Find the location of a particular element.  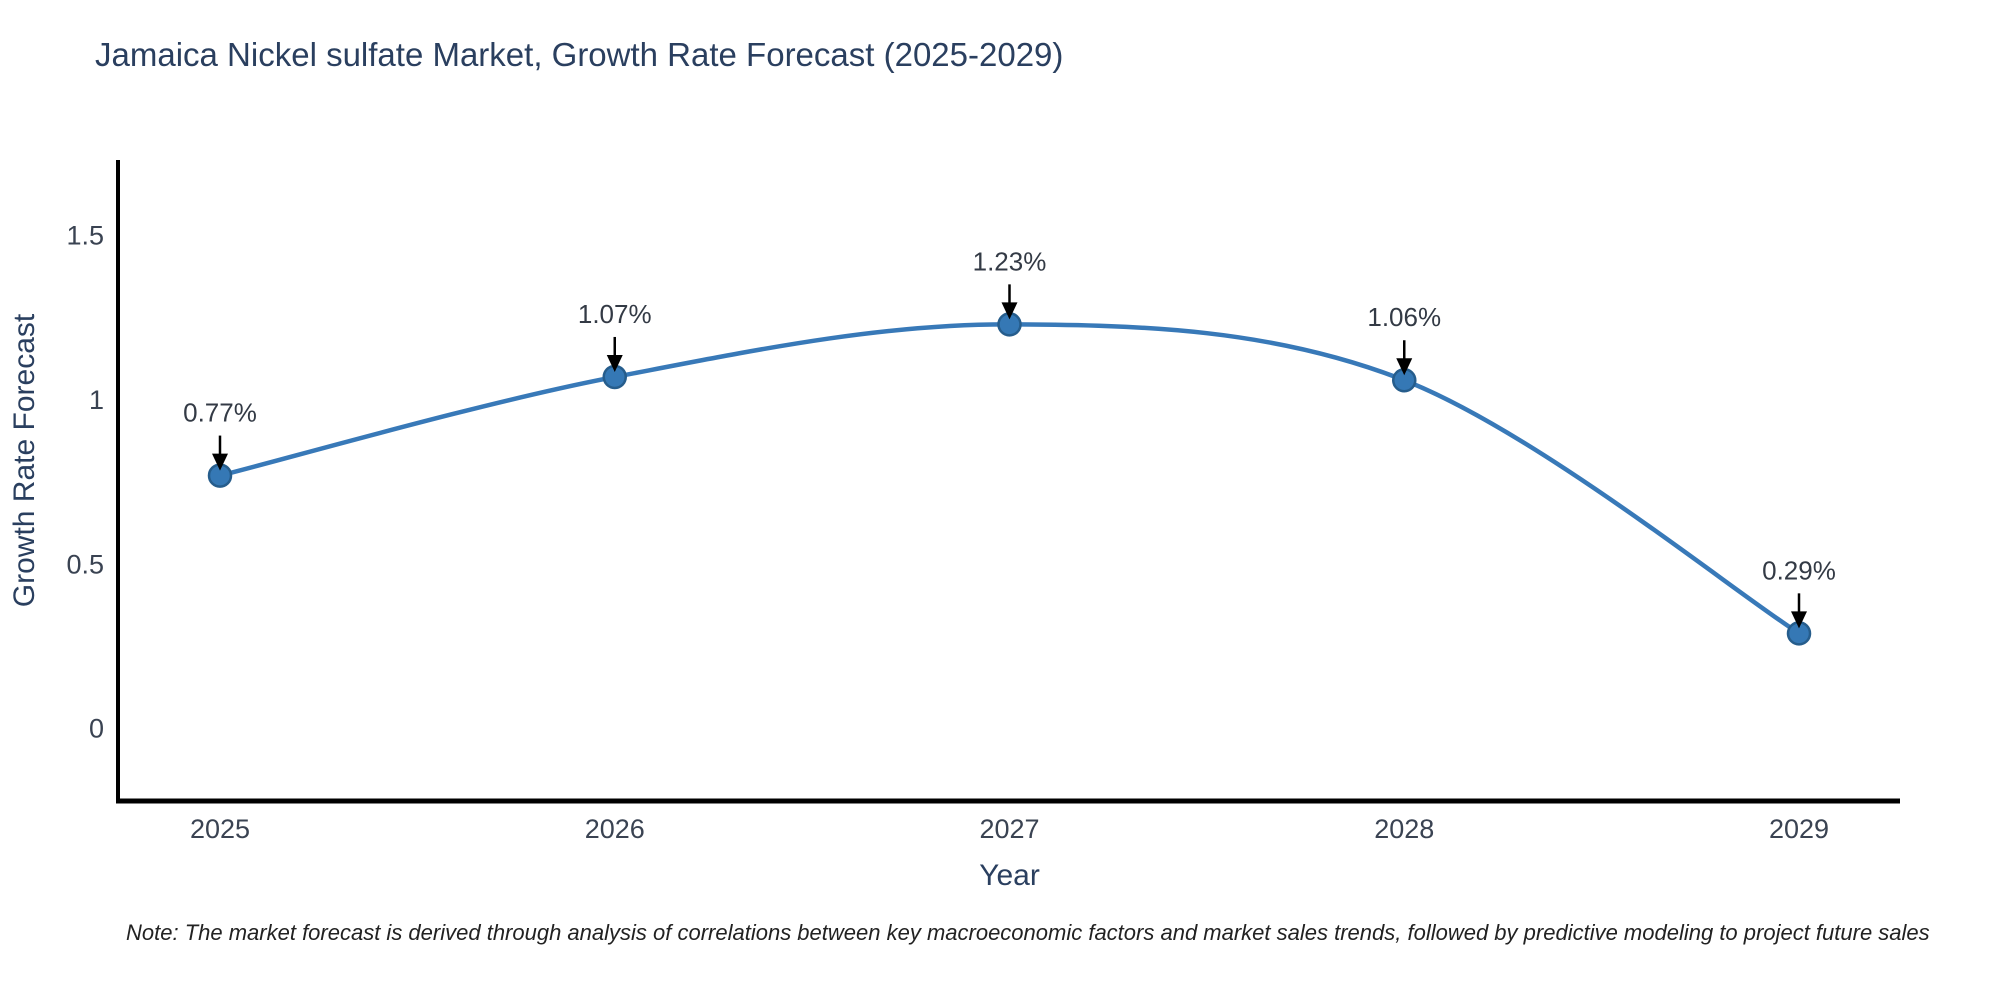

annotation-label: 1.06% is located at coordinates (1404, 317).